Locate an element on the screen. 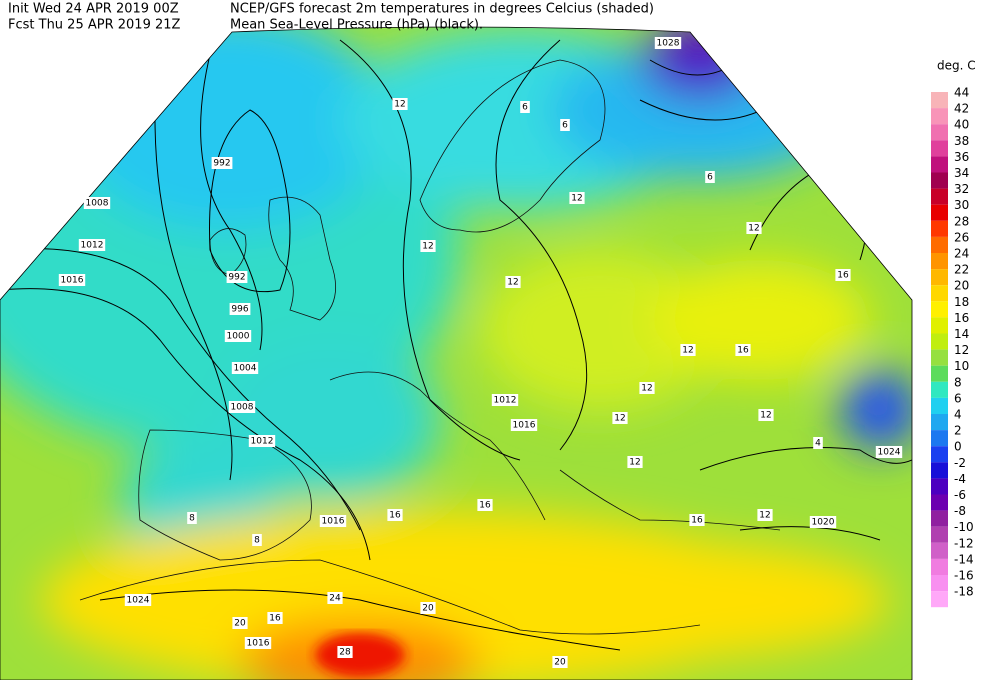 The width and height of the screenshot is (1000, 684). legend-label: 18 is located at coordinates (961, 302).